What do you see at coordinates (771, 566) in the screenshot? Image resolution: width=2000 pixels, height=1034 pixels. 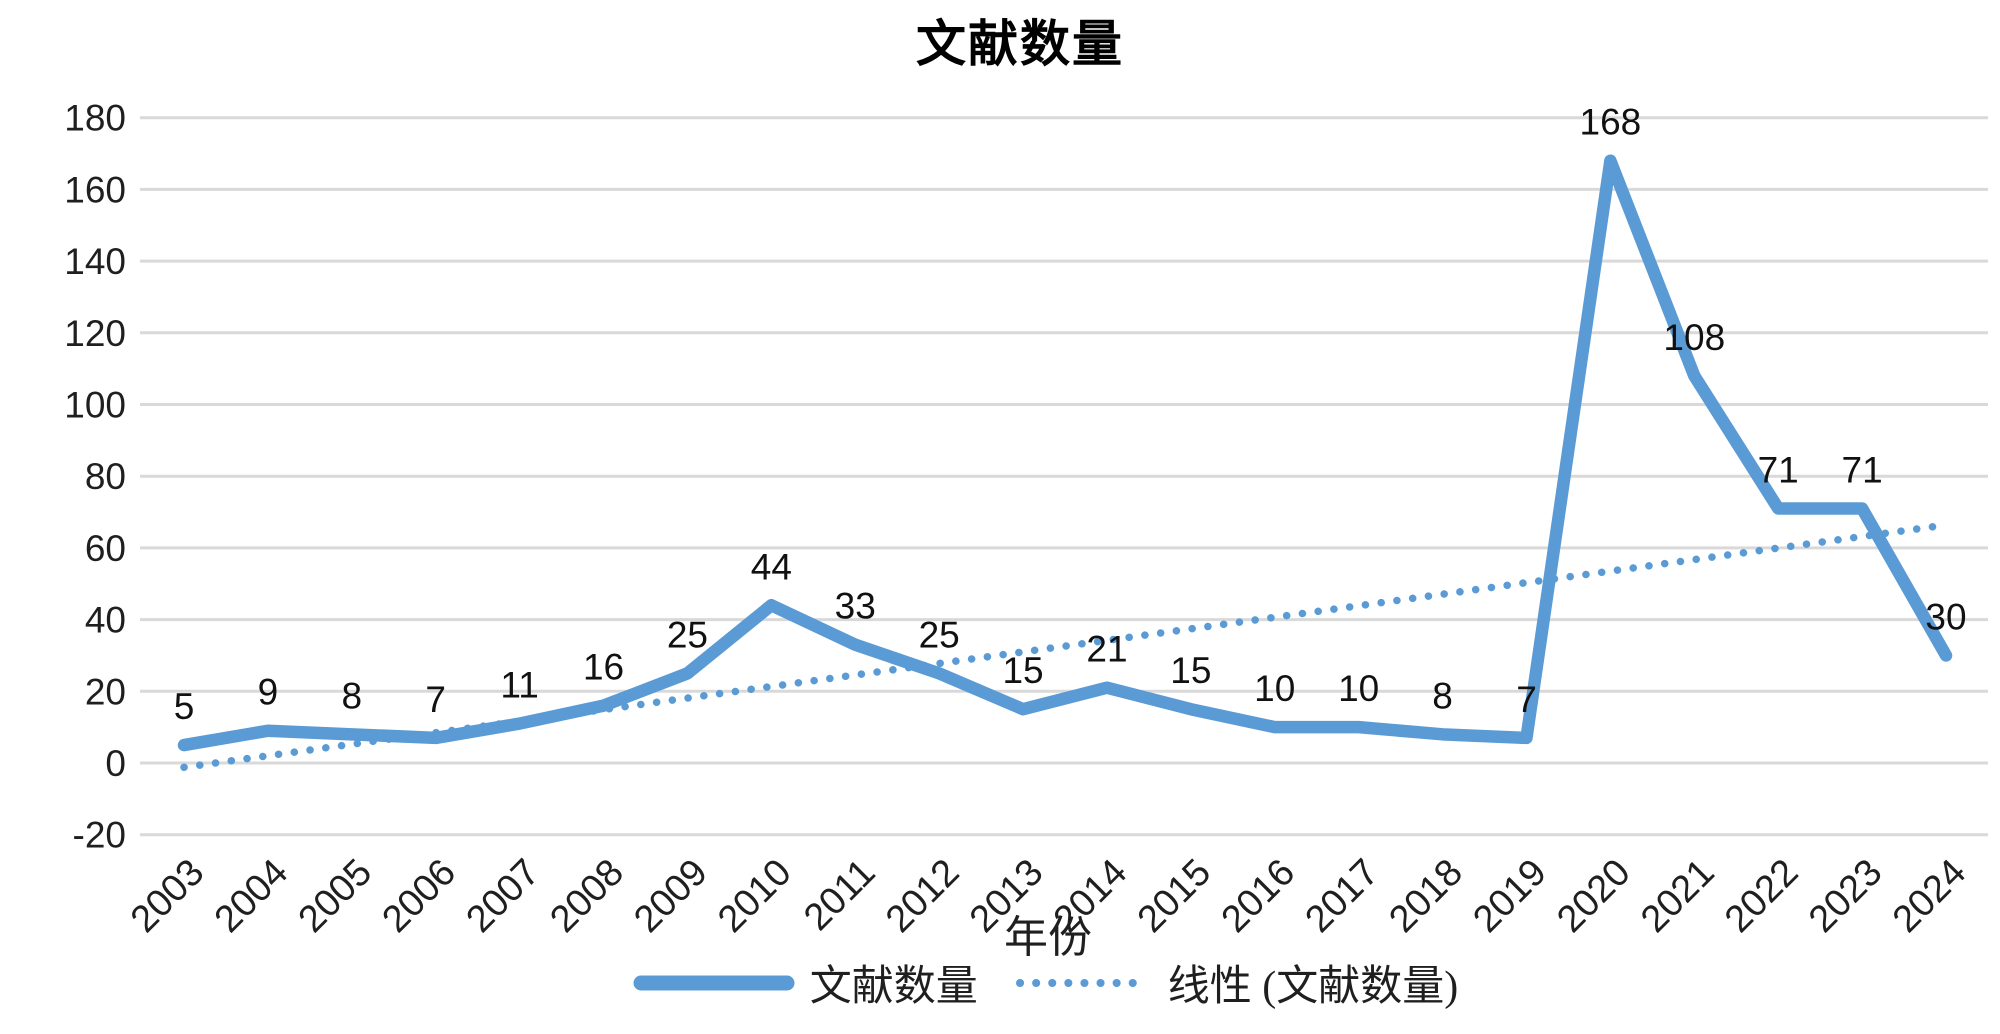 I see `data-point-label: 44` at bounding box center [771, 566].